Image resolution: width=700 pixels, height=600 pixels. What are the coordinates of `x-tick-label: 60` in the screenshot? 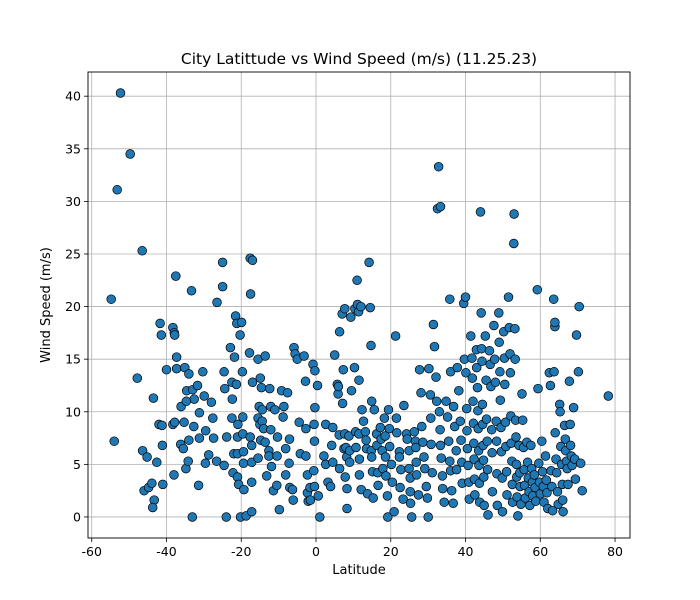 It's located at (540, 551).